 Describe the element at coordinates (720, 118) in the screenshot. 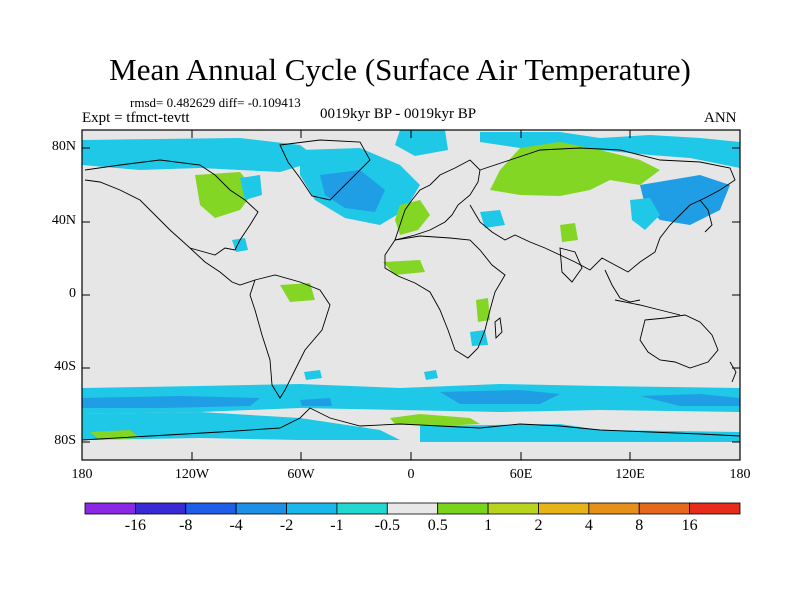

I see `season-label: ANN` at that location.